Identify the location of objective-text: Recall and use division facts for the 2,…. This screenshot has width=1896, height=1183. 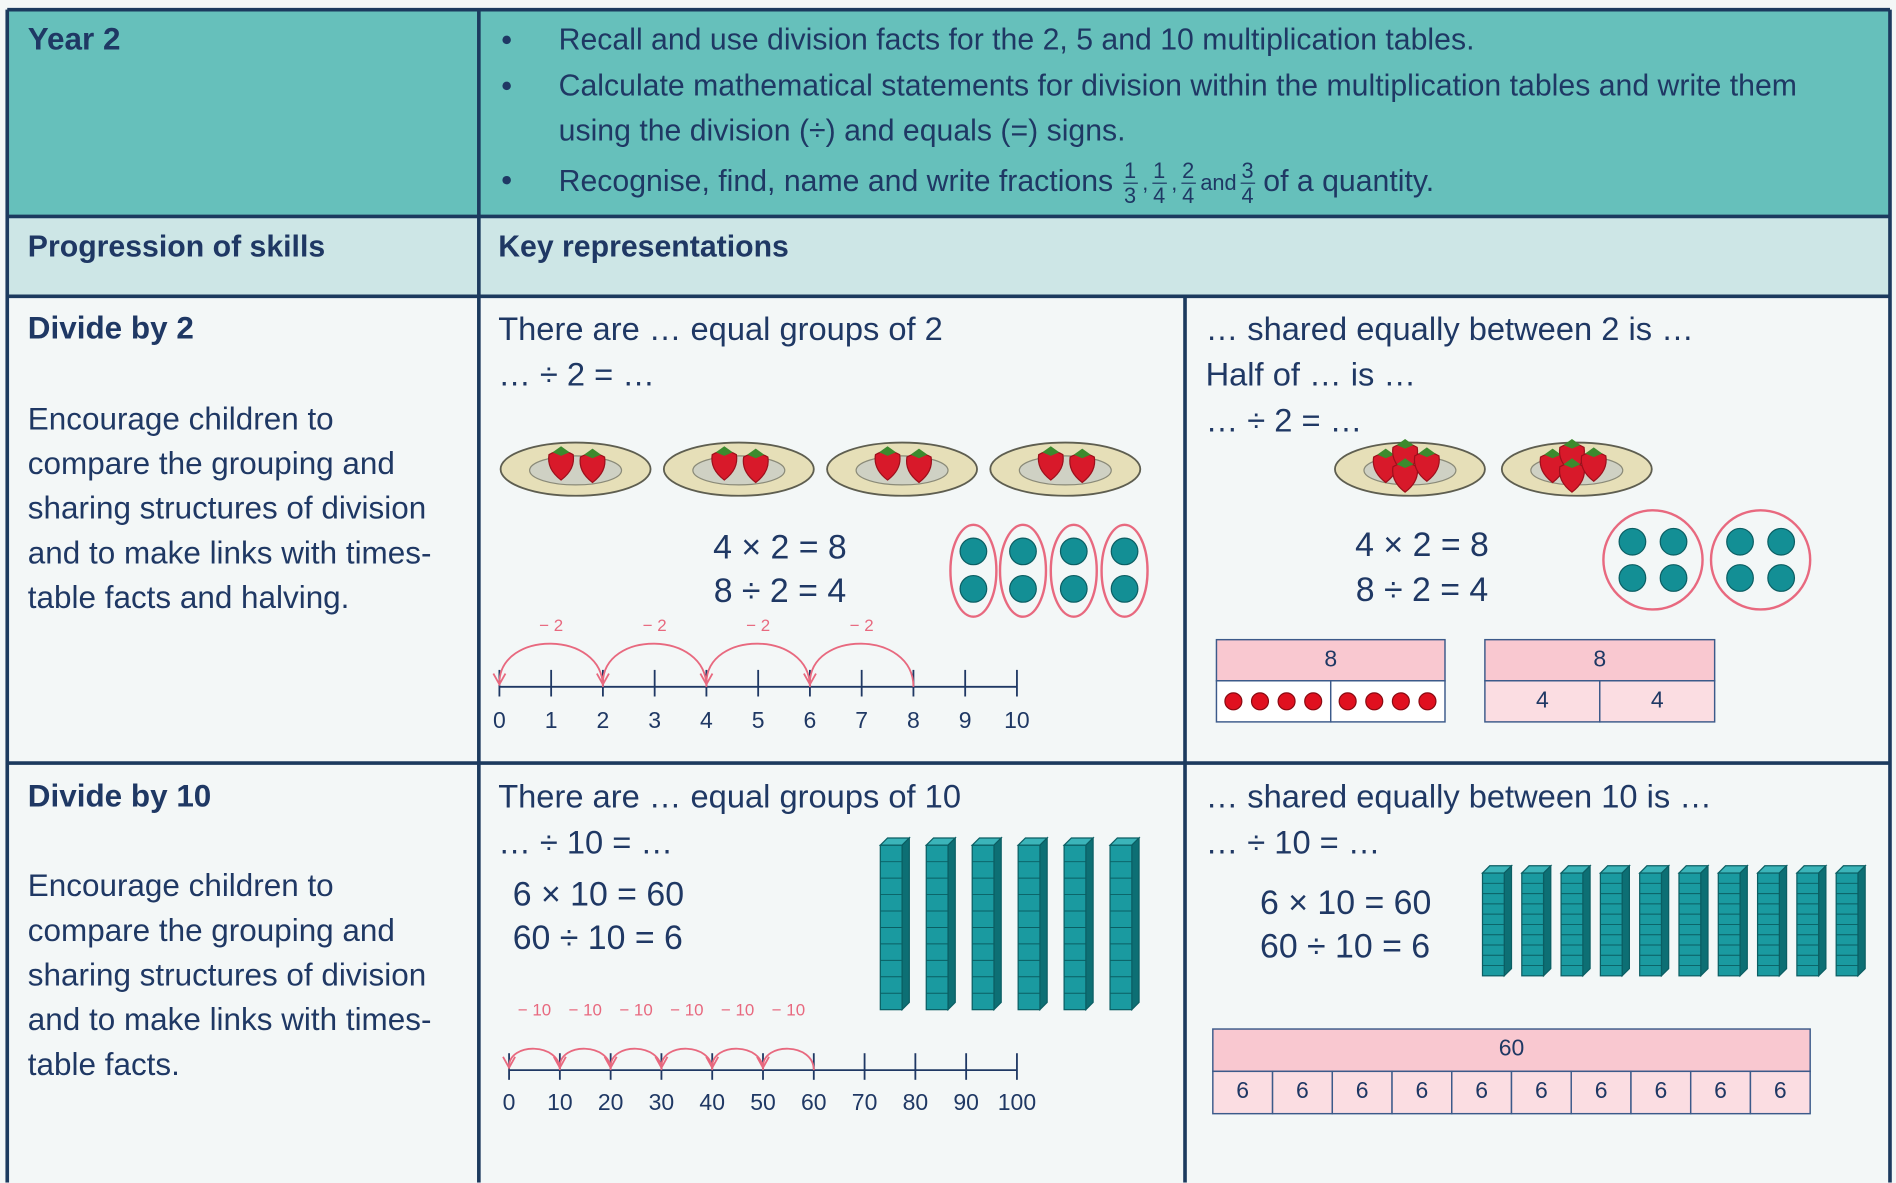
(1016, 39).